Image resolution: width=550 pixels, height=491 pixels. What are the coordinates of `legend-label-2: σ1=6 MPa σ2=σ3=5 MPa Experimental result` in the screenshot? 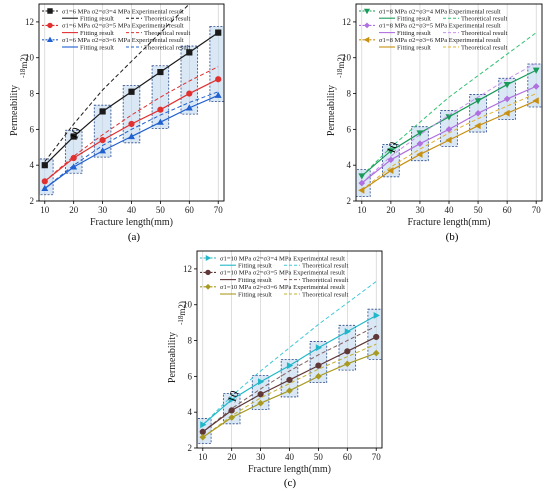 It's located at (123, 26).